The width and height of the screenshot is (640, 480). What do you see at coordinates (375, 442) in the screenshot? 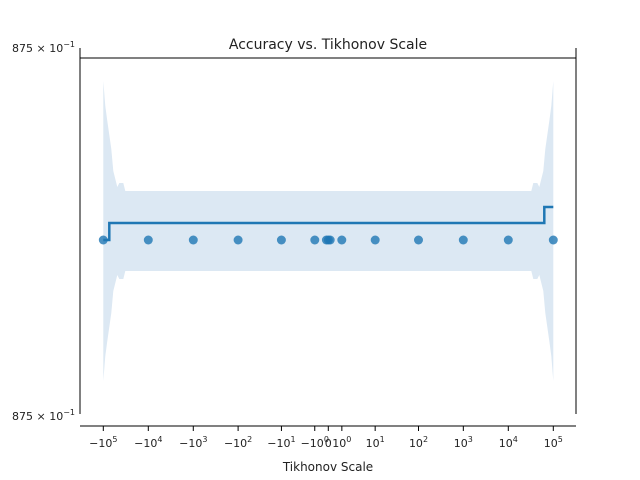
I see `x-tick-label: 10¹` at bounding box center [375, 442].